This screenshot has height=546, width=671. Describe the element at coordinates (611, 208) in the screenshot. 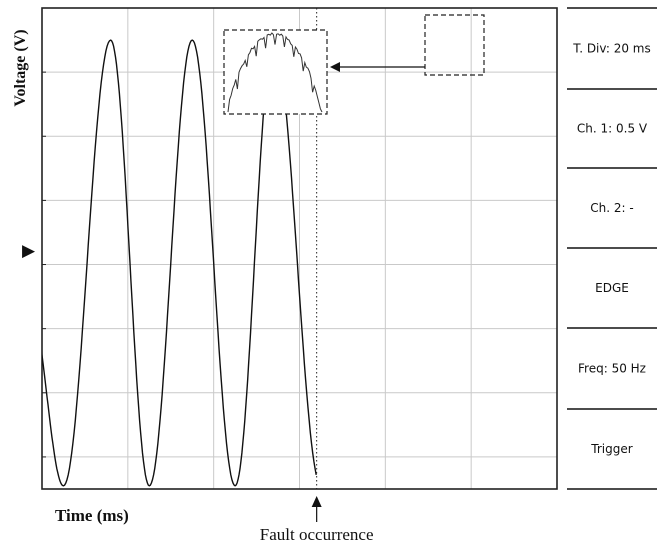

I see `side-panel-label: Ch. 2: -` at that location.